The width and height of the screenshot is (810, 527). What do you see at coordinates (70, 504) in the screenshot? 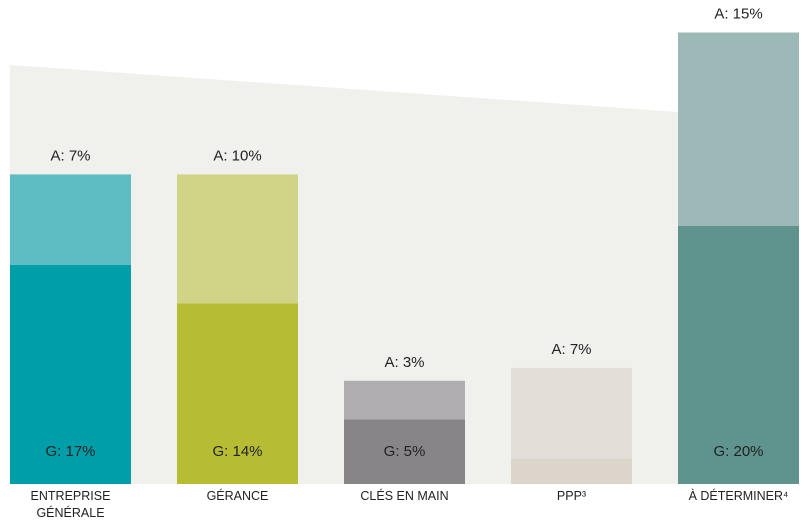
I see `x-tick-label: ENTREPRISE GÉNÉRALE` at bounding box center [70, 504].